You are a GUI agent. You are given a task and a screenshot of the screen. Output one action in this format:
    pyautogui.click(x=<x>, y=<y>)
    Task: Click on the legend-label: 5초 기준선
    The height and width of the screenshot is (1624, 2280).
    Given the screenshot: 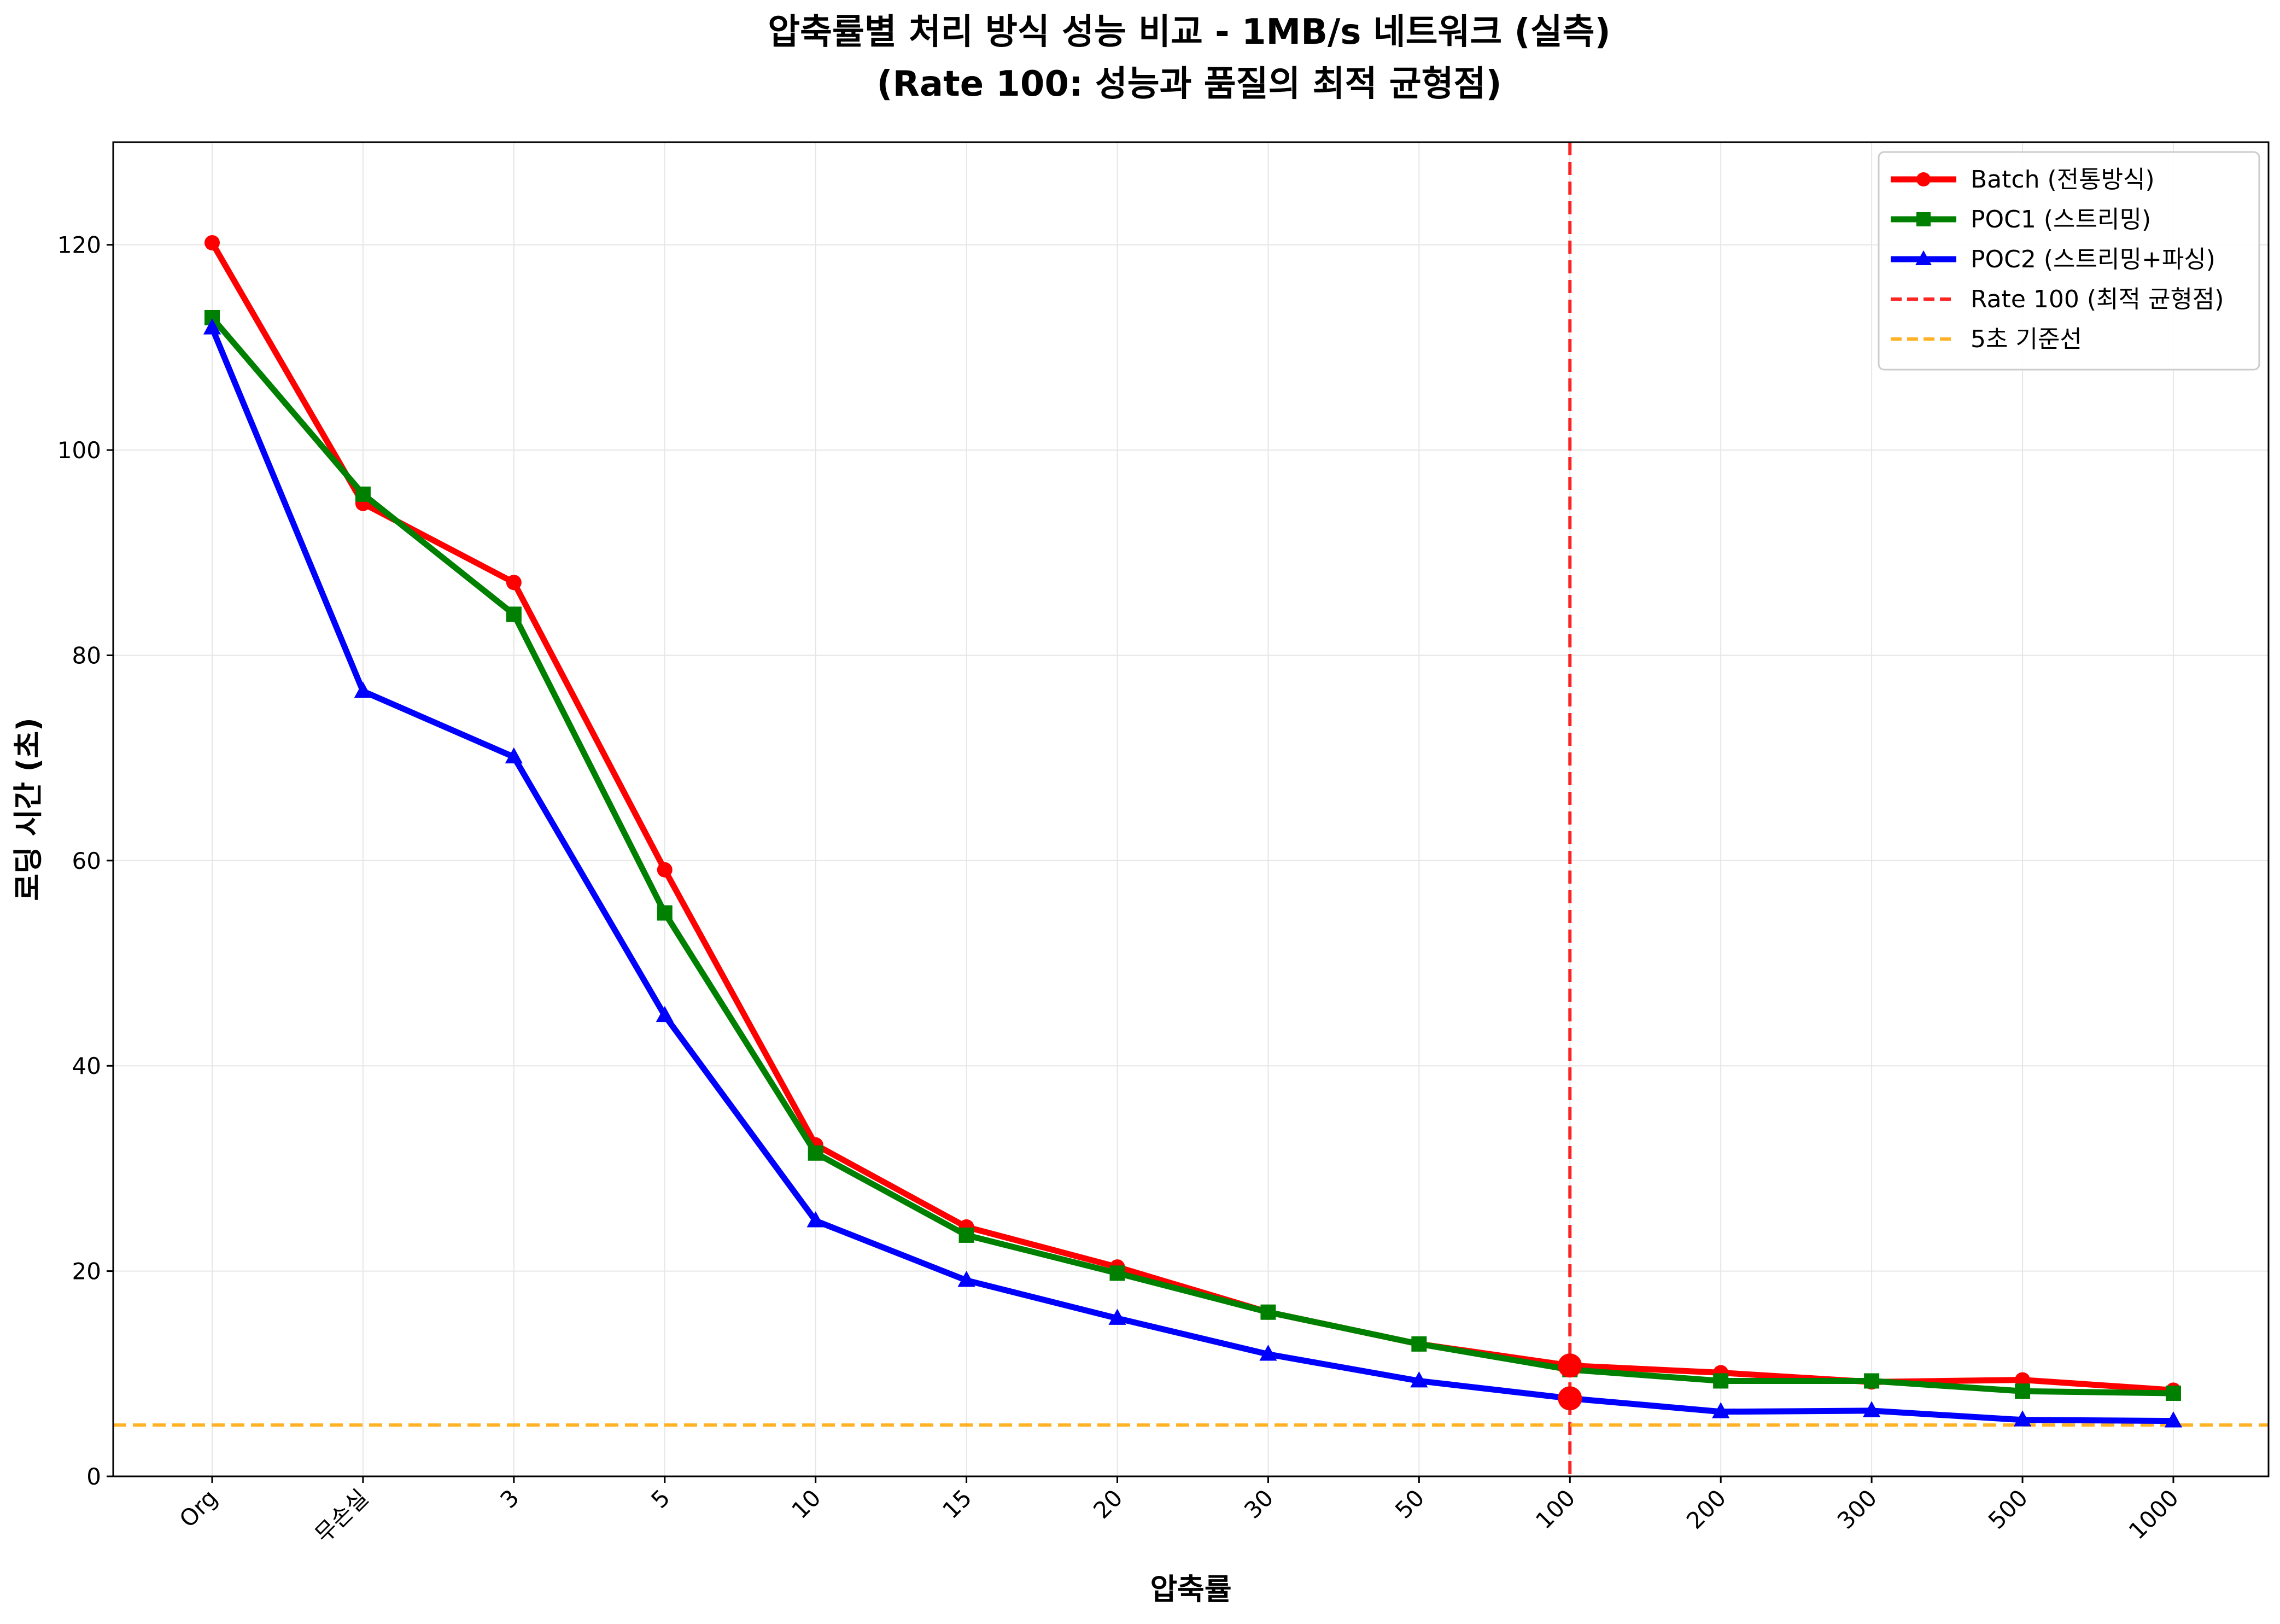 What is the action you would take?
    pyautogui.click(x=2027, y=339)
    